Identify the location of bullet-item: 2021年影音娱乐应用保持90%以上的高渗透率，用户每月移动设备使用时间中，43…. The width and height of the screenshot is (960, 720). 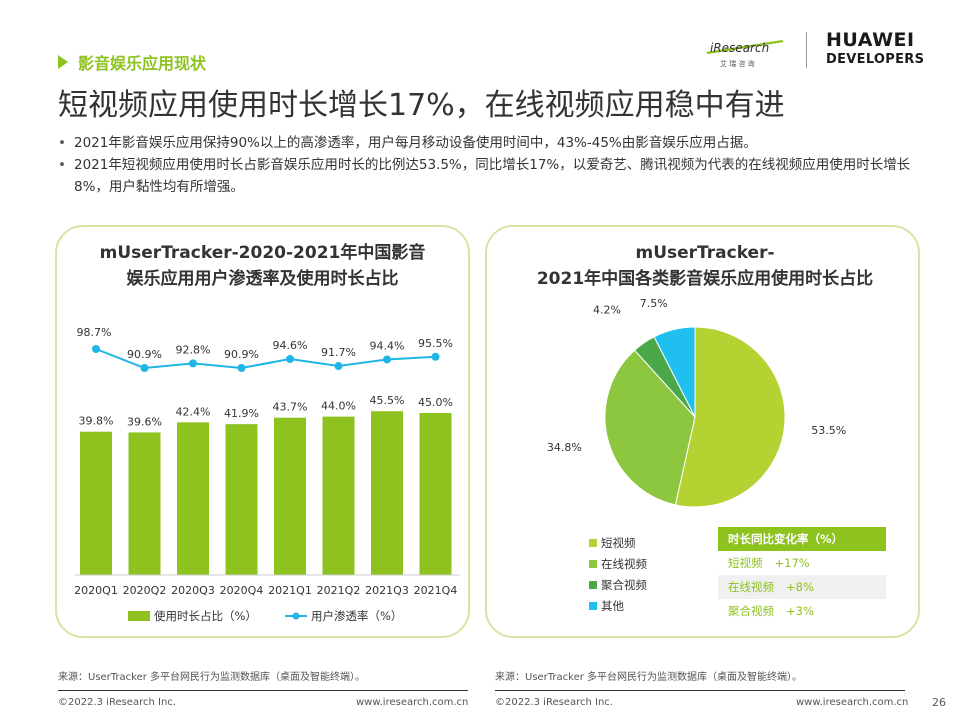
(493, 143).